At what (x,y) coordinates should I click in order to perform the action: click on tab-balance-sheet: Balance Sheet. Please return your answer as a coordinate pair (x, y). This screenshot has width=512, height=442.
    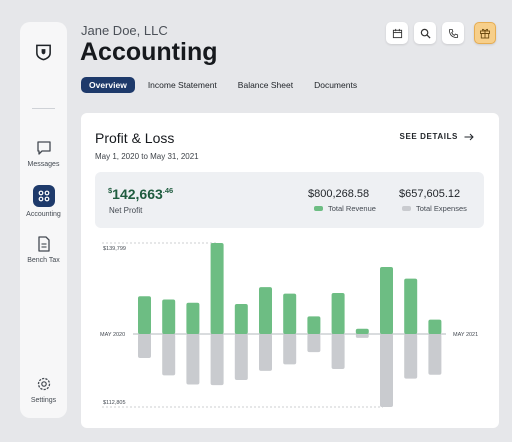
    Looking at the image, I should click on (265, 85).